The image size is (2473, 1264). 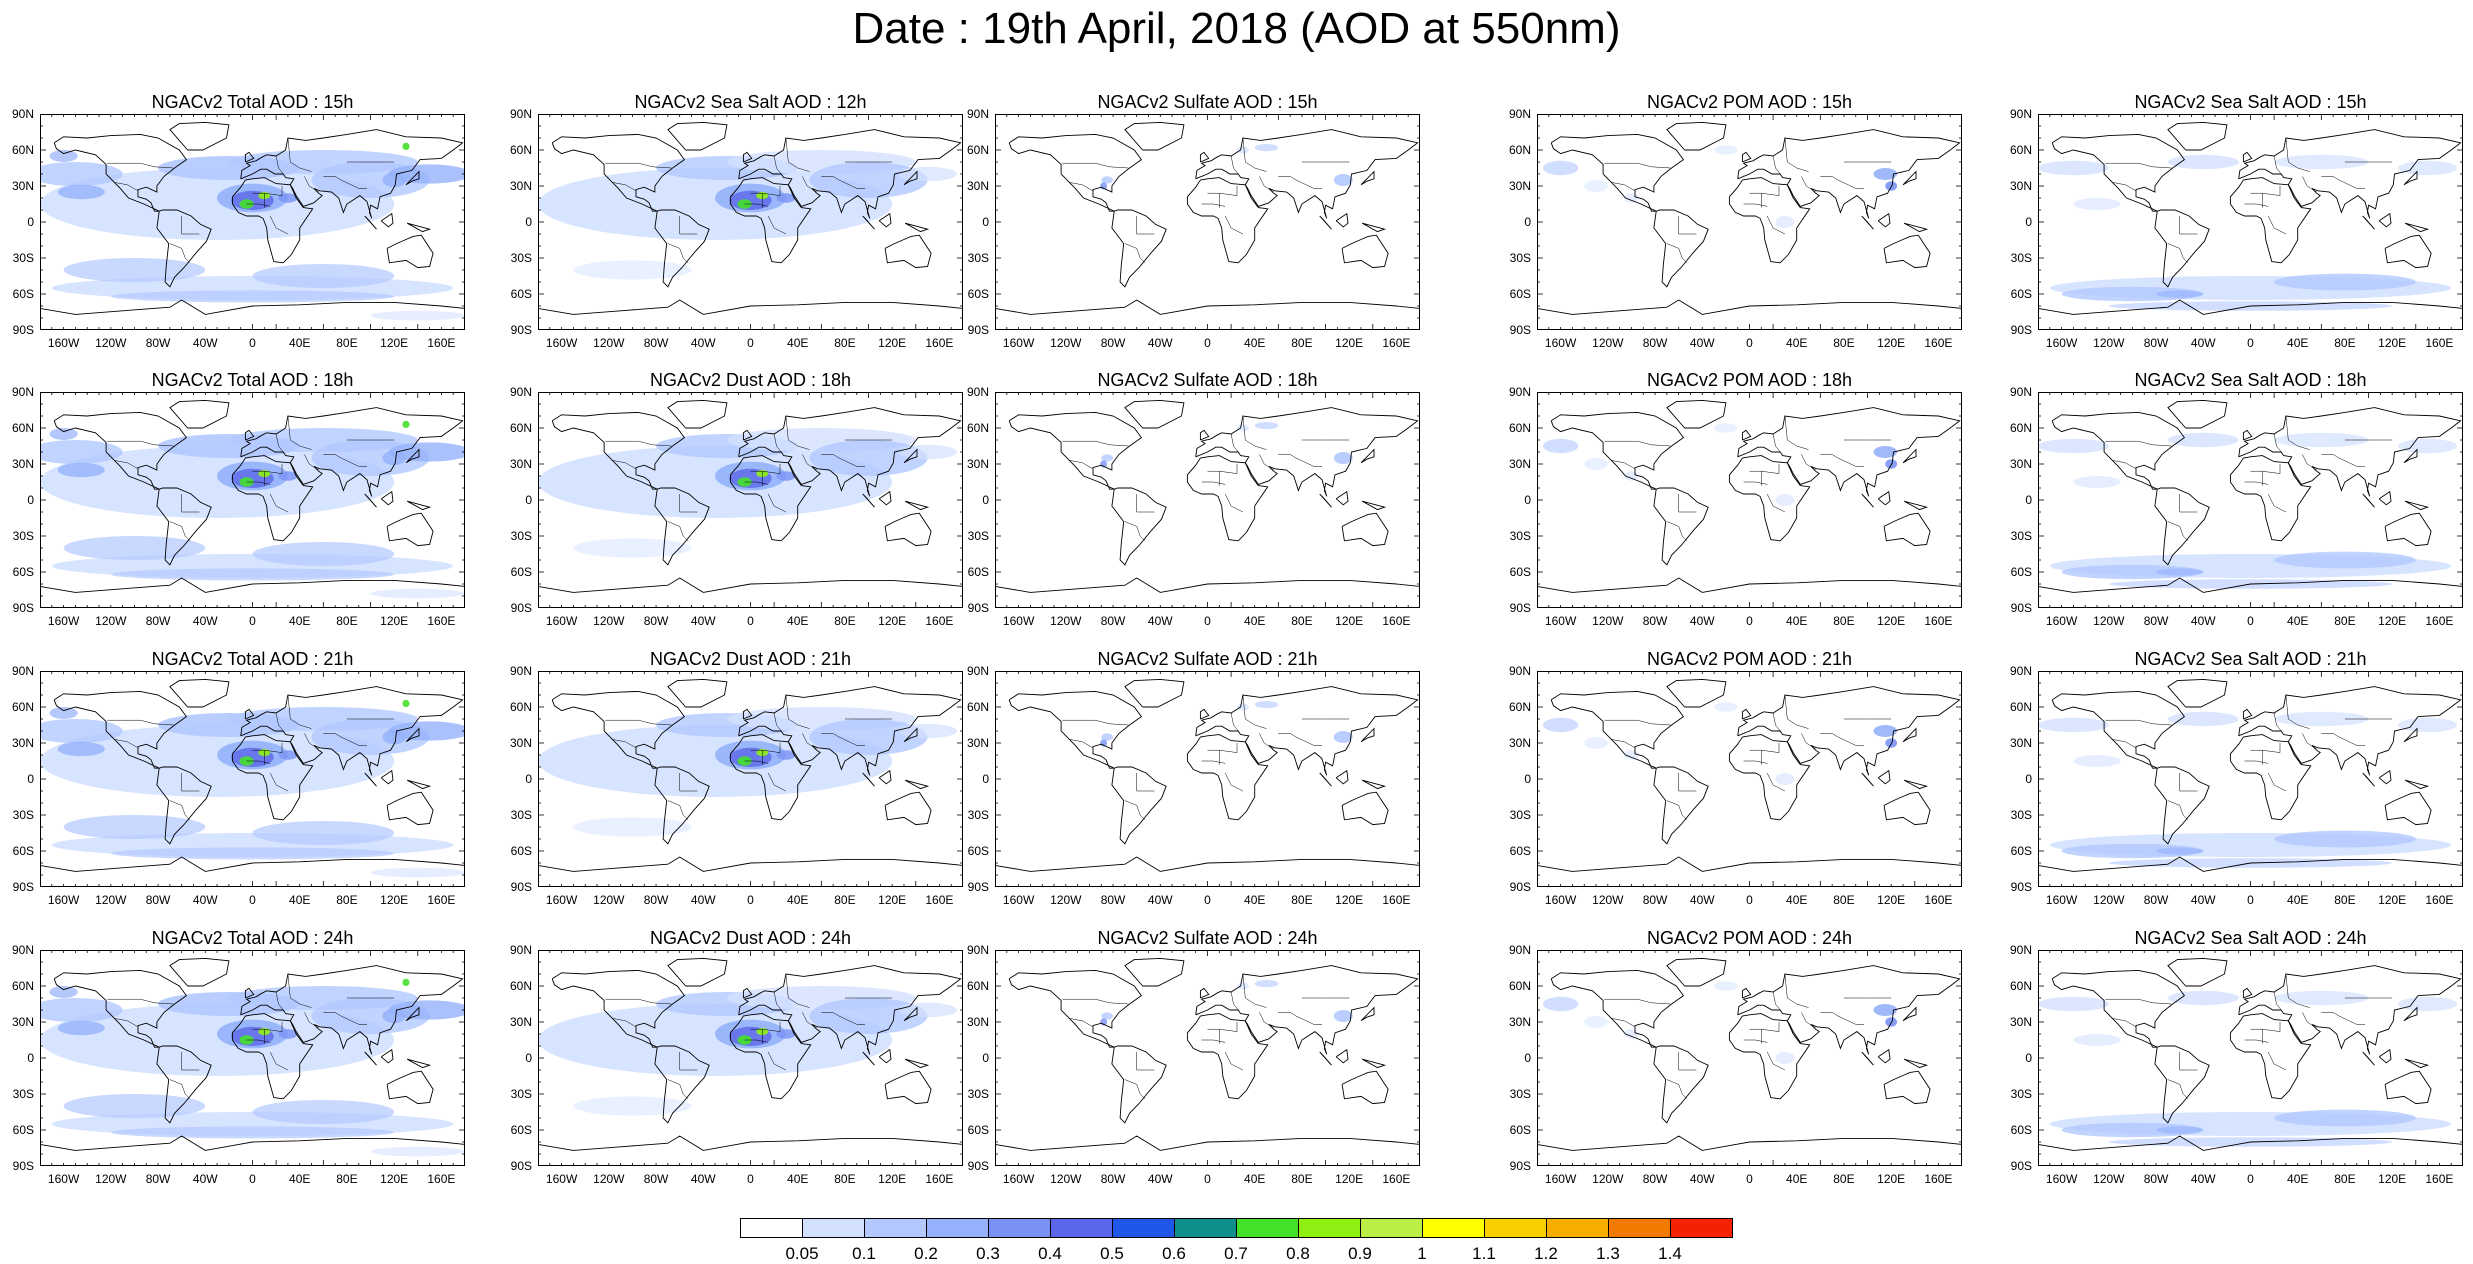 What do you see at coordinates (2250, 380) in the screenshot?
I see `panel-title: NGACv2 Sea Salt AOD : 18h` at bounding box center [2250, 380].